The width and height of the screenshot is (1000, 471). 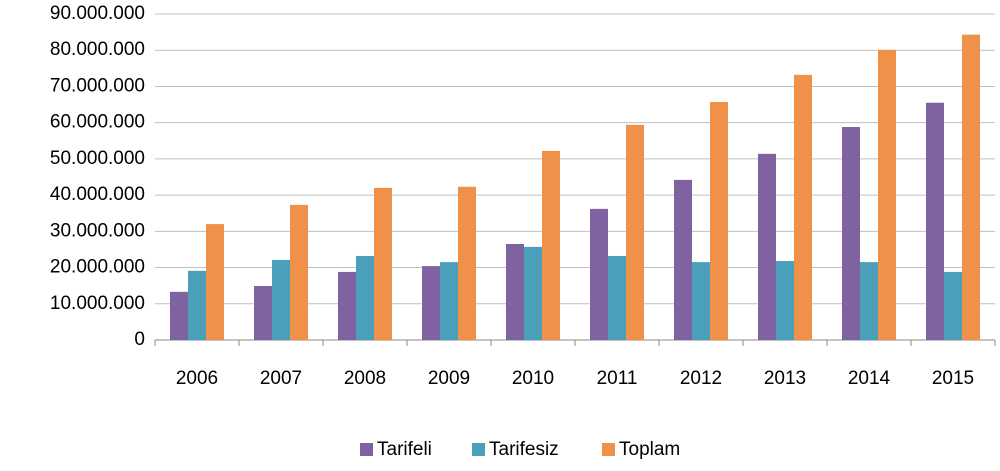 What do you see at coordinates (404, 449) in the screenshot?
I see `legend-label: Tarifeli` at bounding box center [404, 449].